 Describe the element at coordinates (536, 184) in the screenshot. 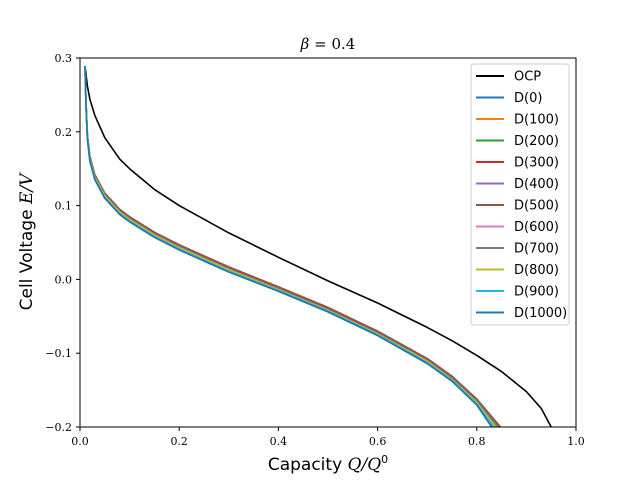

I see `legend-label-d-400: D(400)` at that location.